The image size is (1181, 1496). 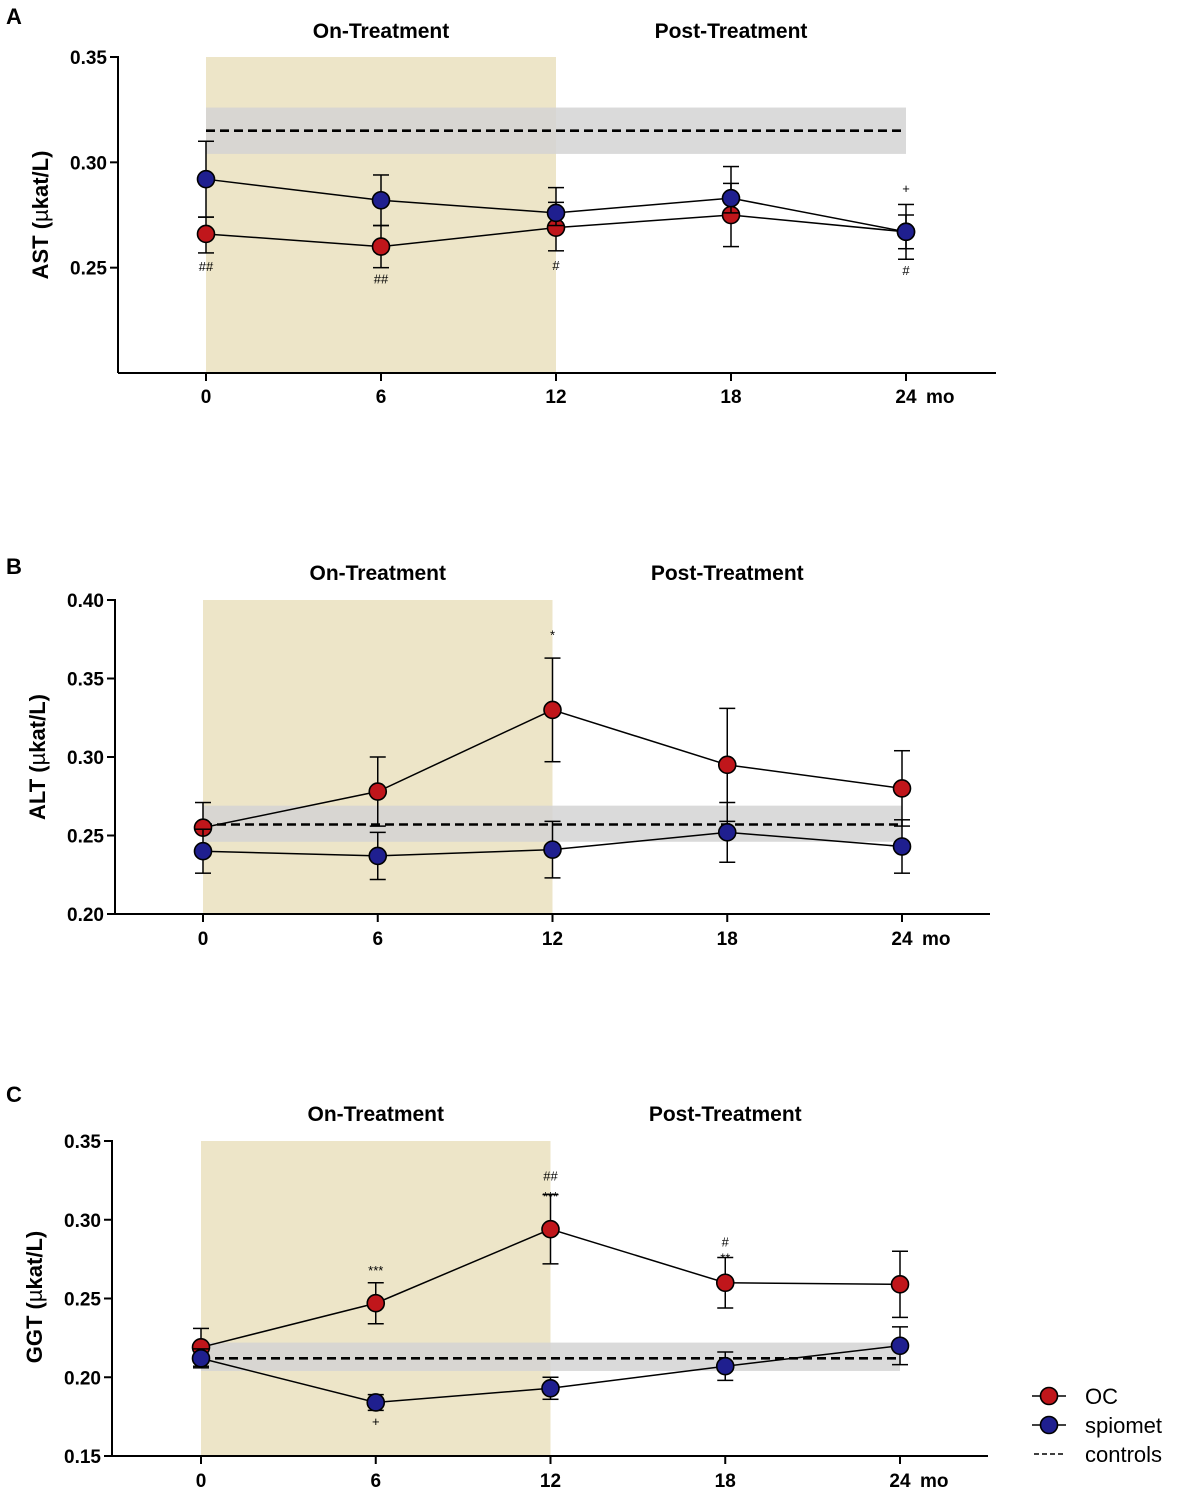 What do you see at coordinates (550, 1356) in the screenshot?
I see `controls-range-band` at bounding box center [550, 1356].